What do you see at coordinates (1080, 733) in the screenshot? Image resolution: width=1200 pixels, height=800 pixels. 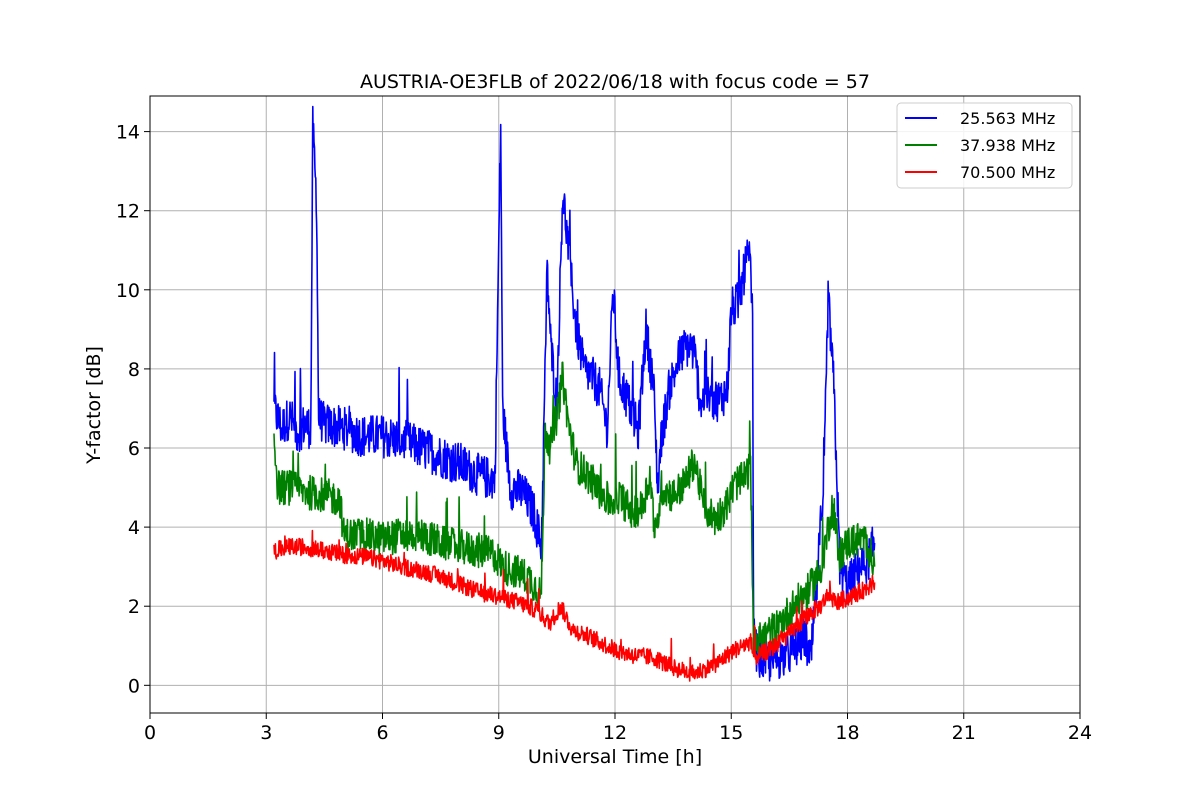 I see `x-tick-label: 24` at bounding box center [1080, 733].